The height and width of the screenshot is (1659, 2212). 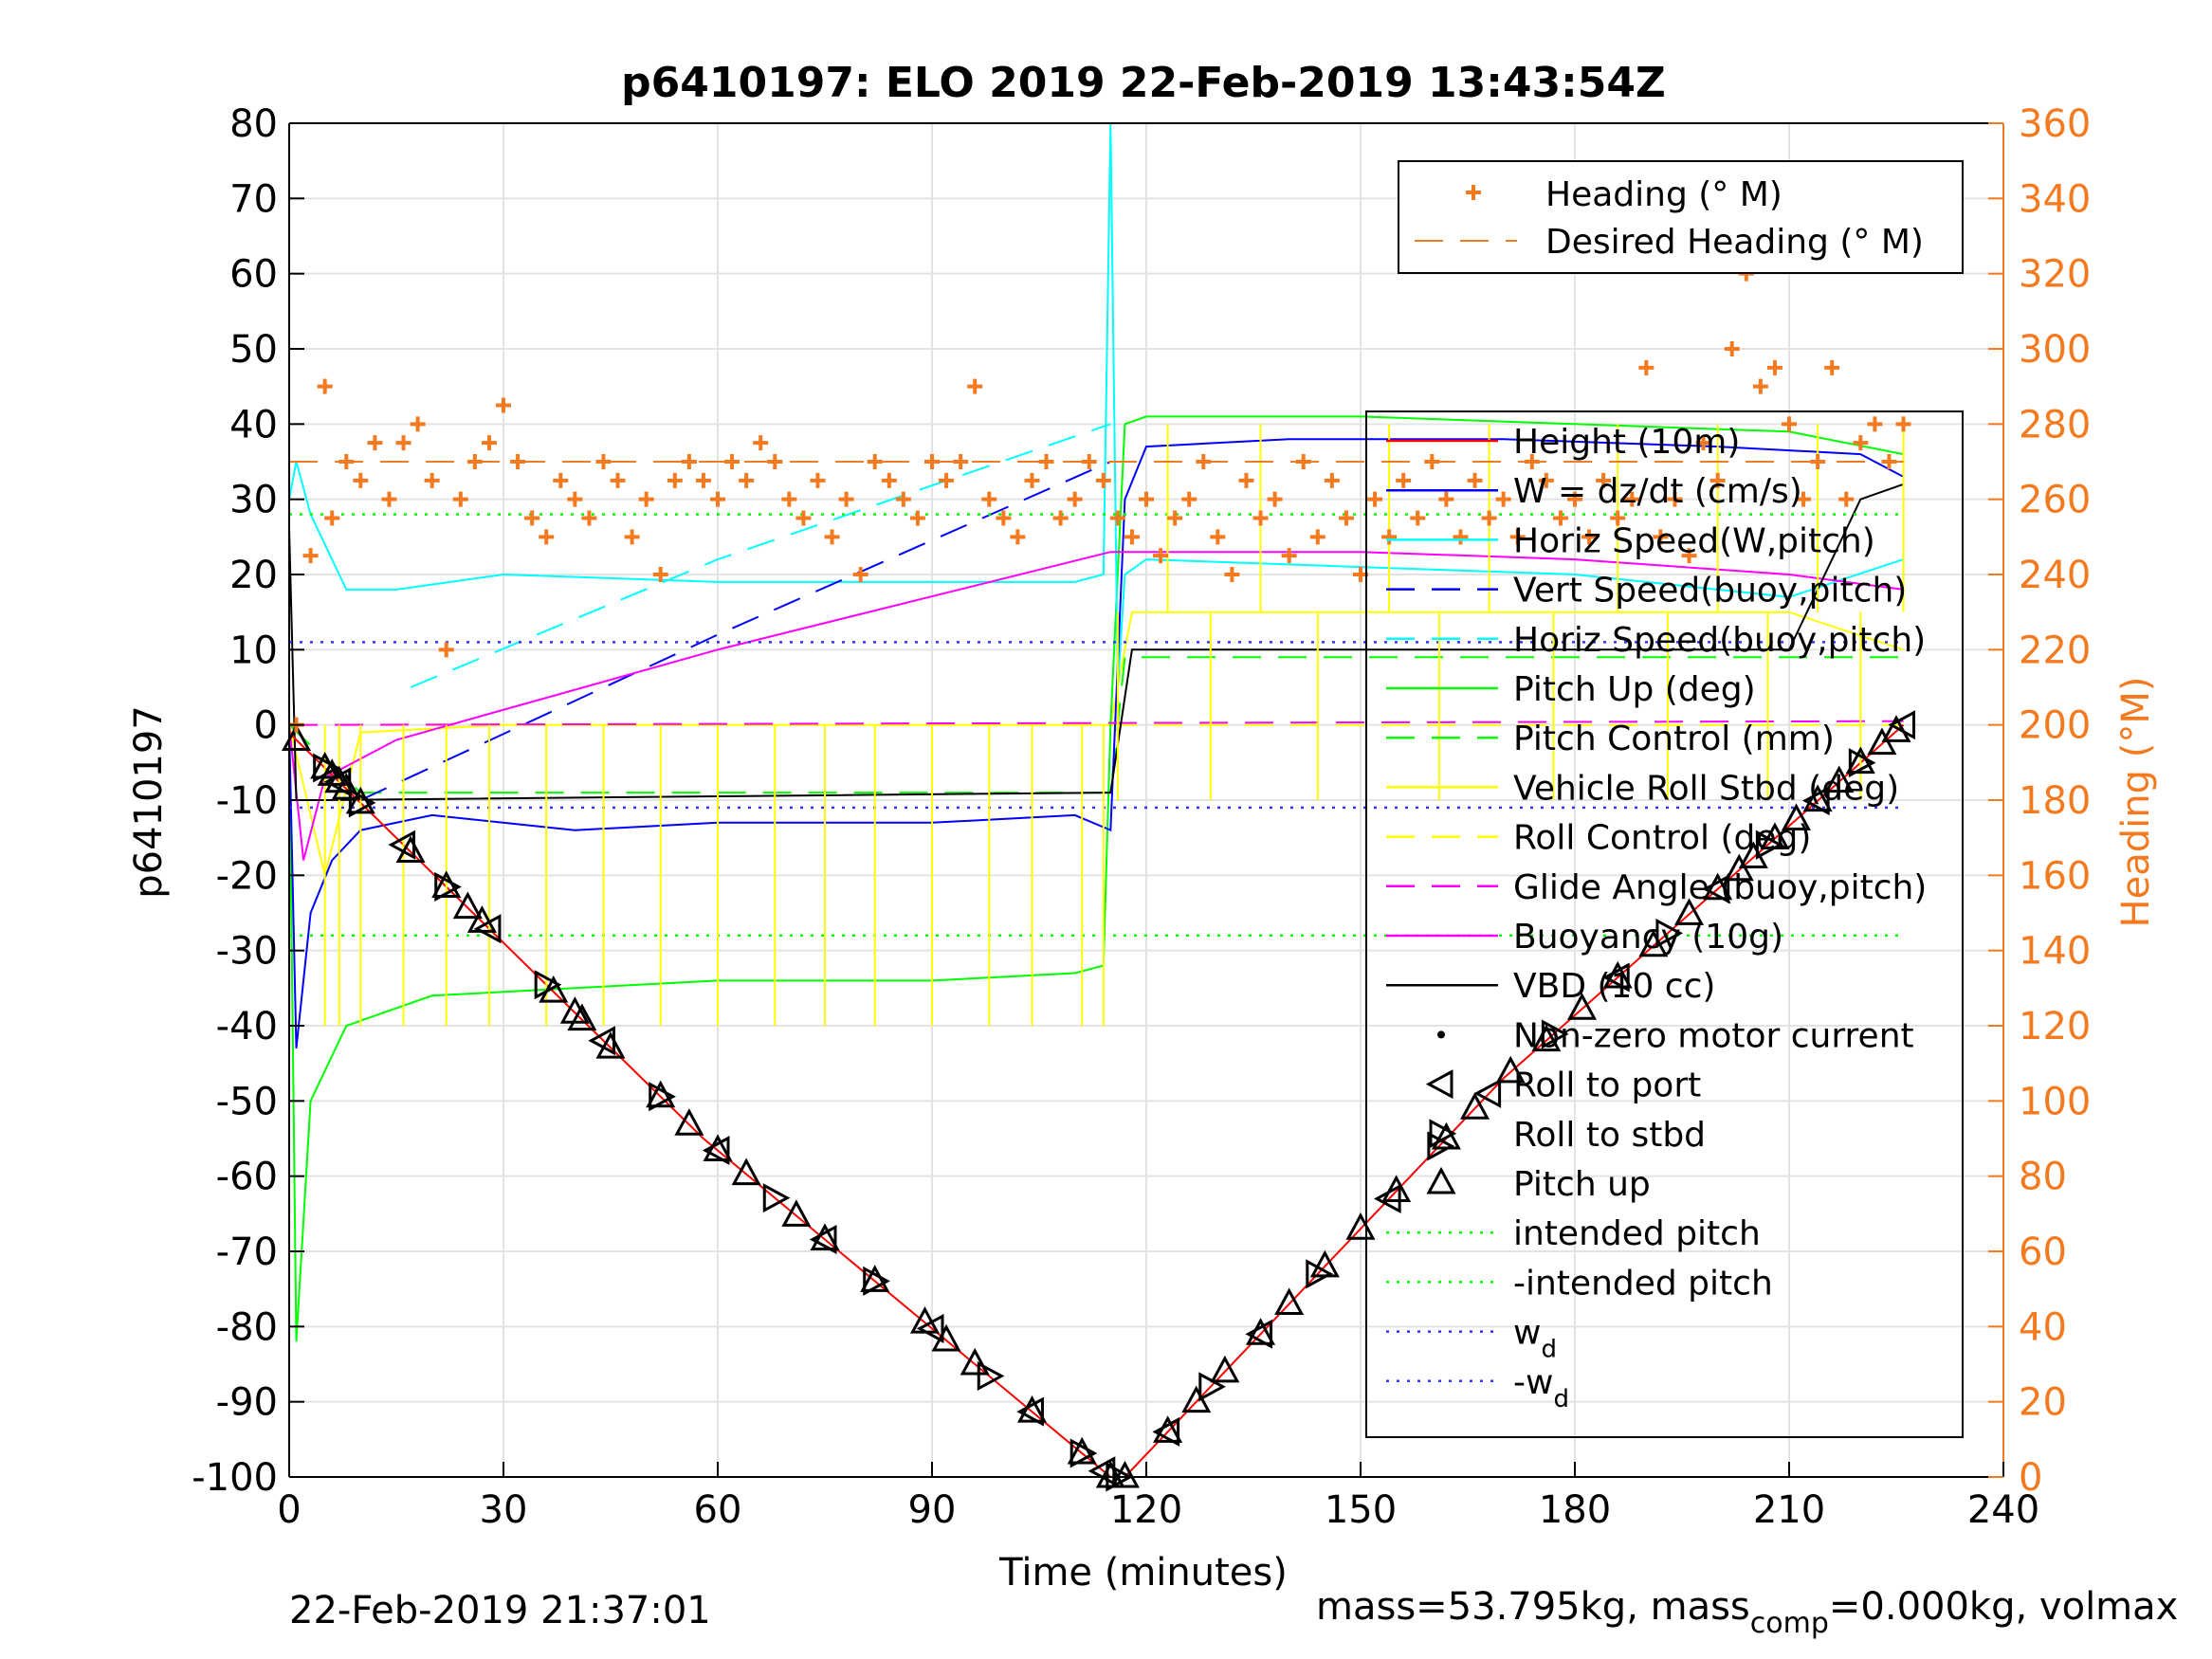 I want to click on series-vbd-10-cc, so click(x=1096, y=642).